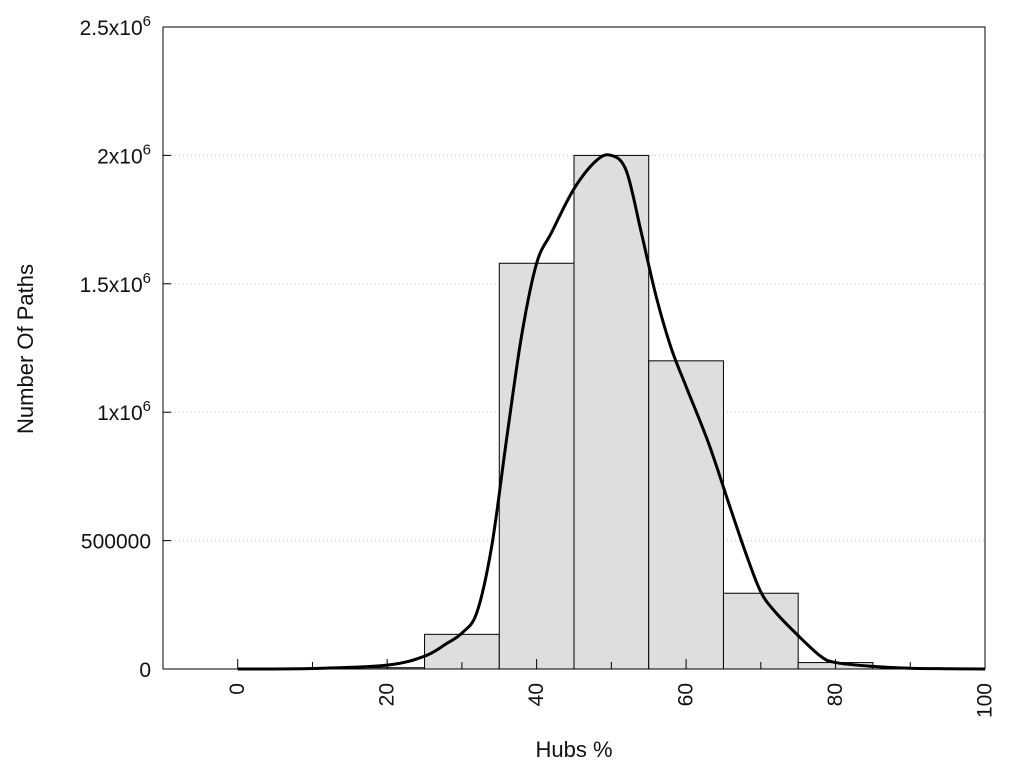 This screenshot has width=1024, height=768. I want to click on y-tick-label-0: 0, so click(145, 670).